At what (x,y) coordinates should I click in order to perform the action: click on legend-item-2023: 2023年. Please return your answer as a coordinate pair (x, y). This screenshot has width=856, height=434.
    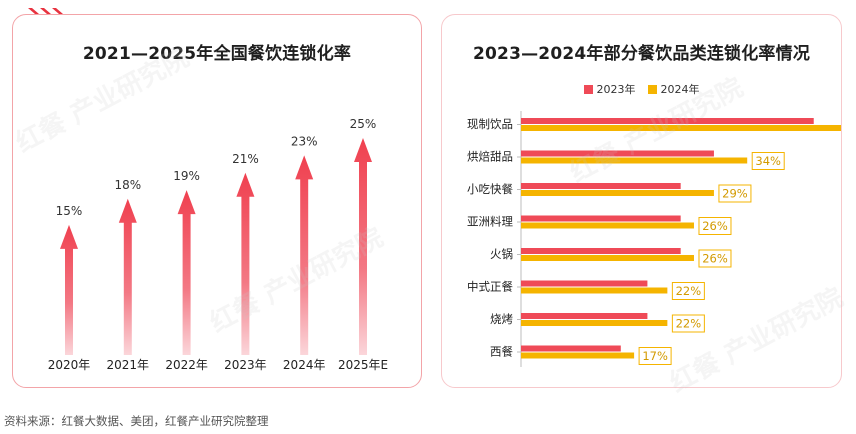
    Looking at the image, I should click on (609, 89).